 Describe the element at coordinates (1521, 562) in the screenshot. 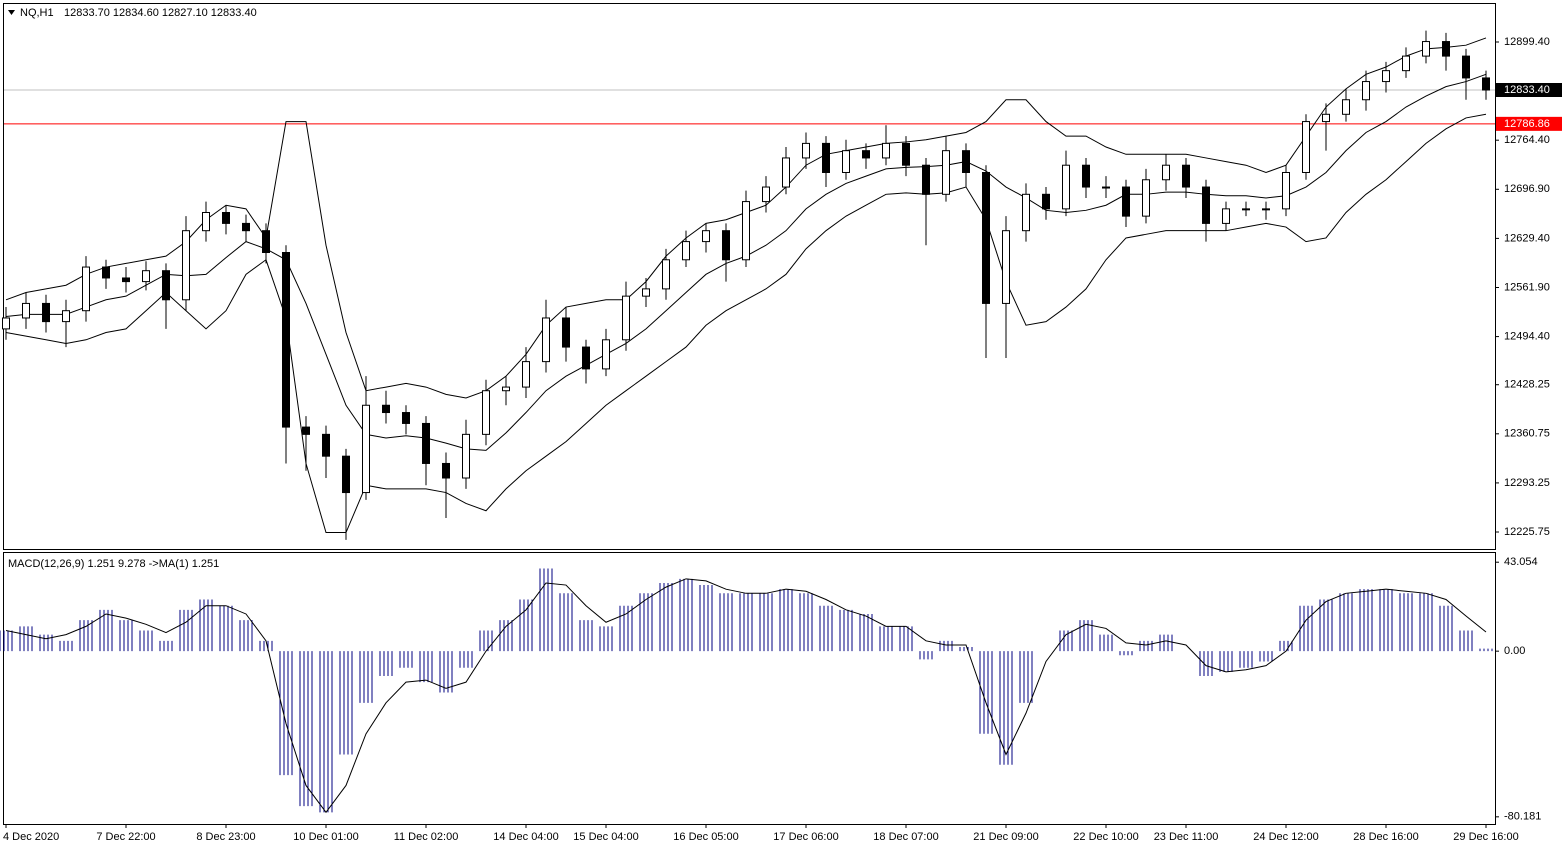

I see `y-tick-label: 43.054` at that location.